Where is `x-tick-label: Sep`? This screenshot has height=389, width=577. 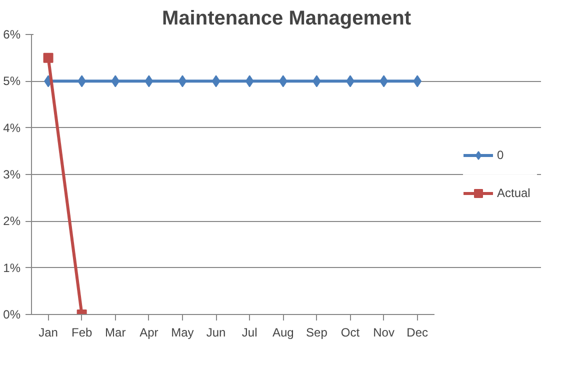
x-tick-label: Sep is located at coordinates (317, 333).